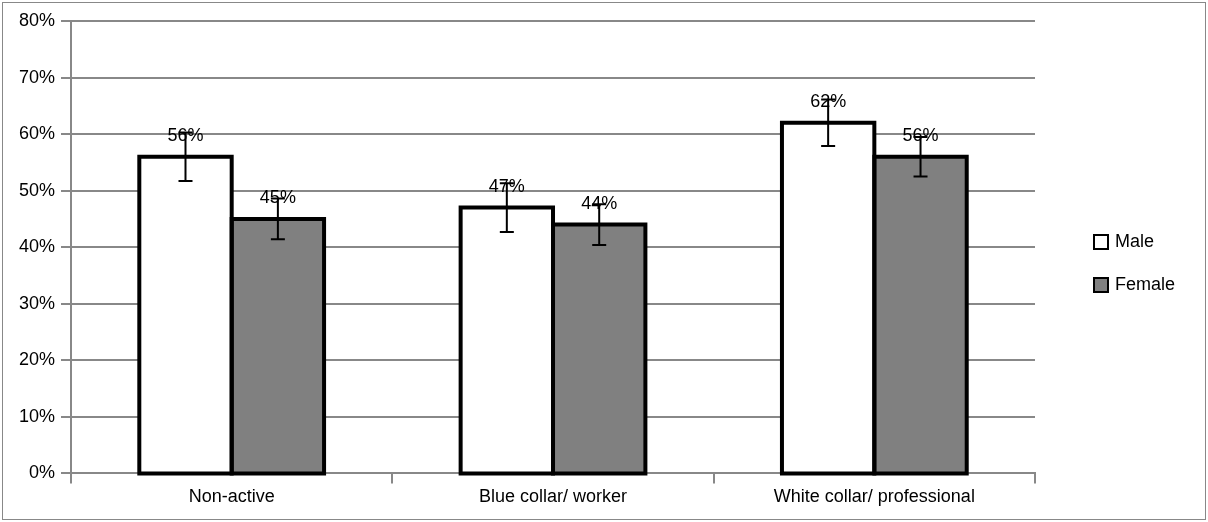 This screenshot has width=1208, height=522. What do you see at coordinates (277, 196) in the screenshot?
I see `data-label: 45%` at bounding box center [277, 196].